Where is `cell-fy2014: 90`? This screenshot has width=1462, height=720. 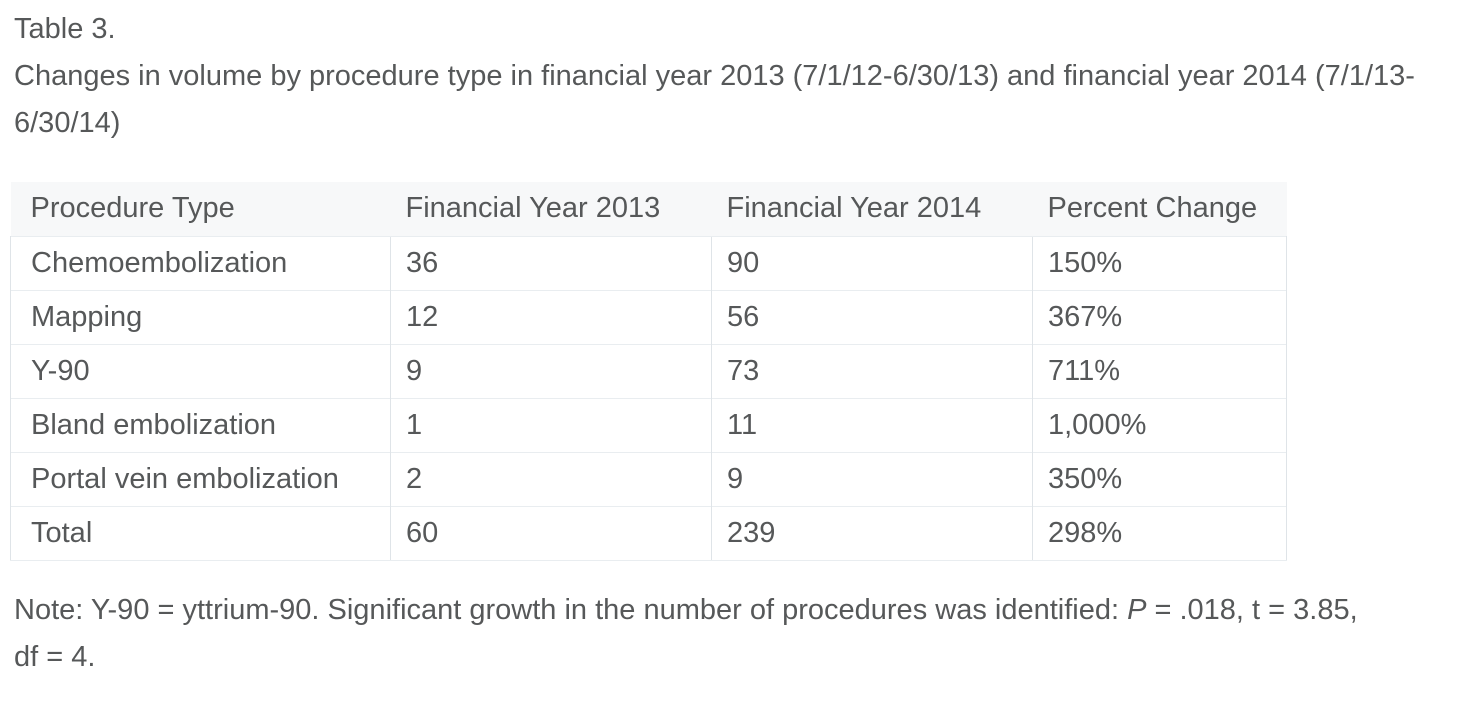 cell-fy2014: 90 is located at coordinates (872, 262).